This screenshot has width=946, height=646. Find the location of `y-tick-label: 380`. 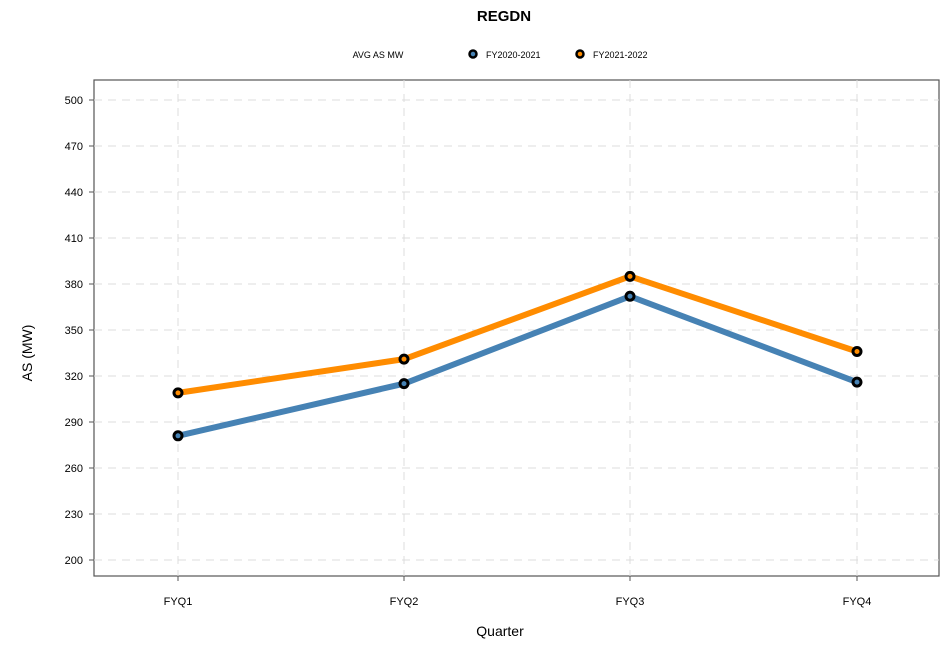

y-tick-label: 380 is located at coordinates (74, 285).